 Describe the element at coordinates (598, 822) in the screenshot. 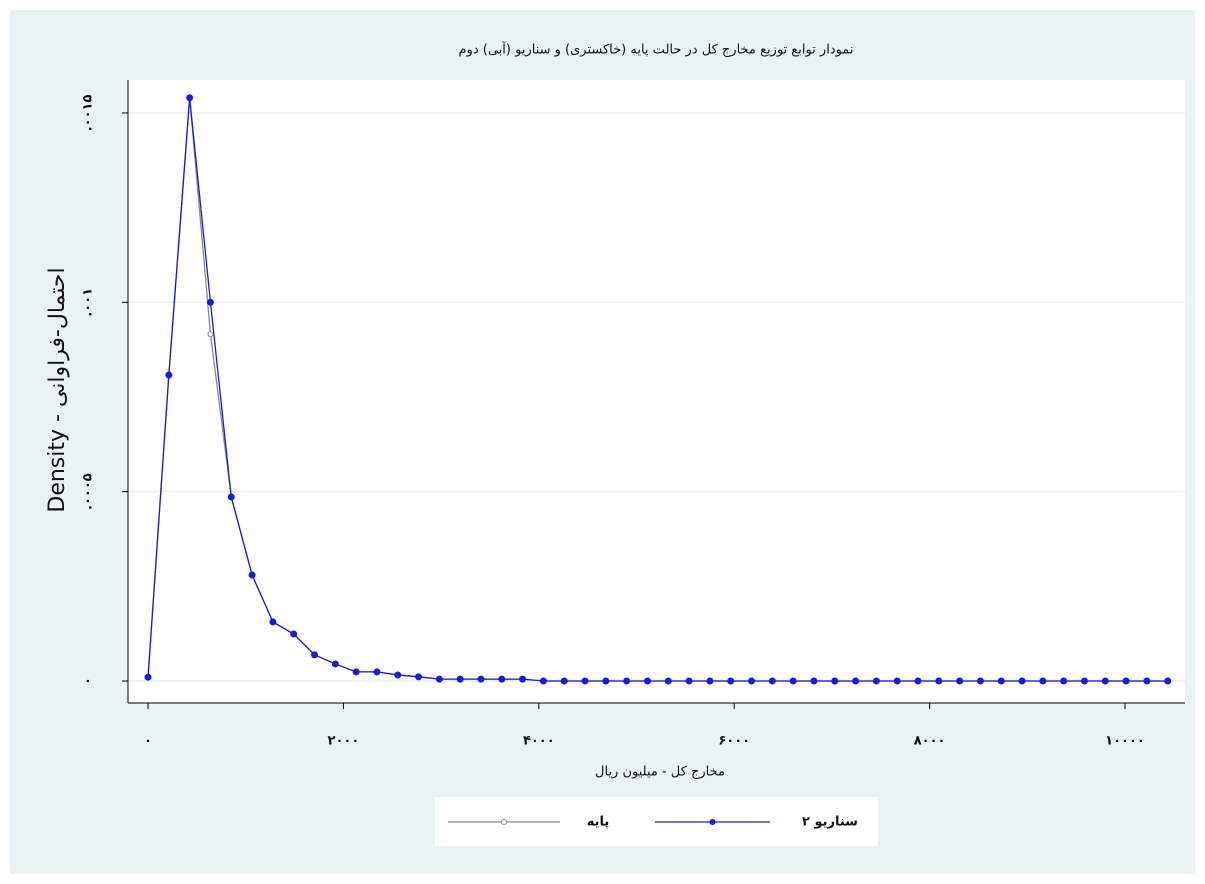

I see `legend-label: پایه` at that location.